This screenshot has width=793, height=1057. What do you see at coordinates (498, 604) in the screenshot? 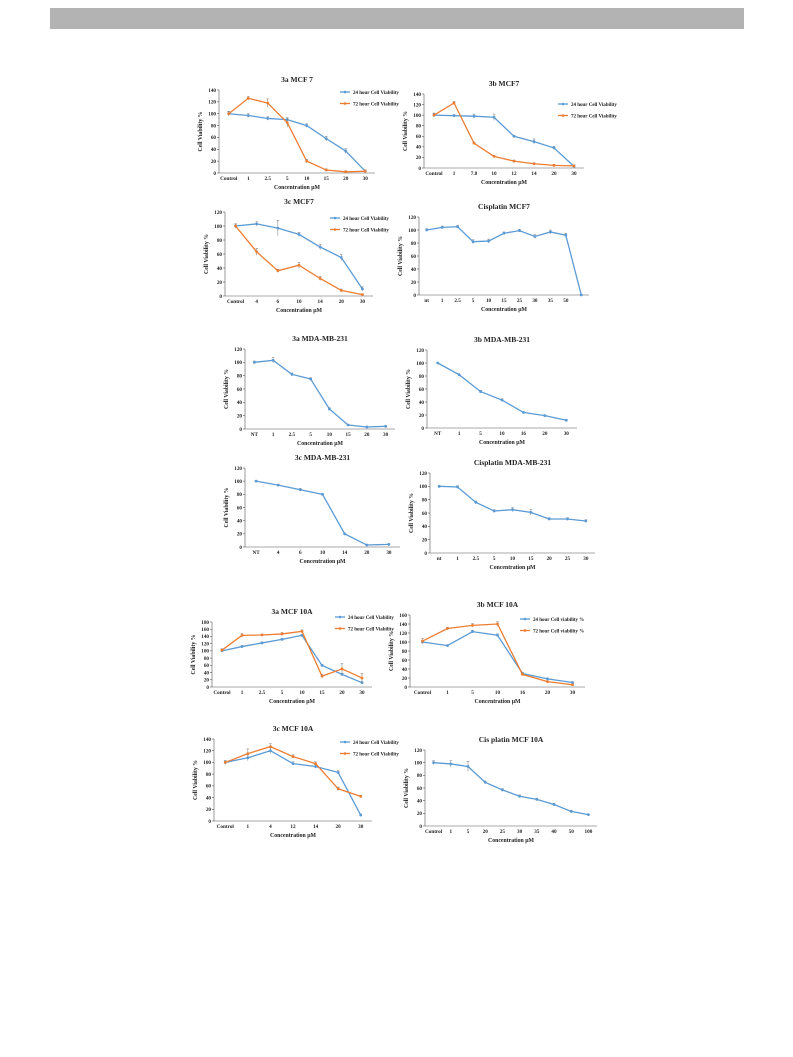
I see `chart-title: 3b MCF 10A` at bounding box center [498, 604].